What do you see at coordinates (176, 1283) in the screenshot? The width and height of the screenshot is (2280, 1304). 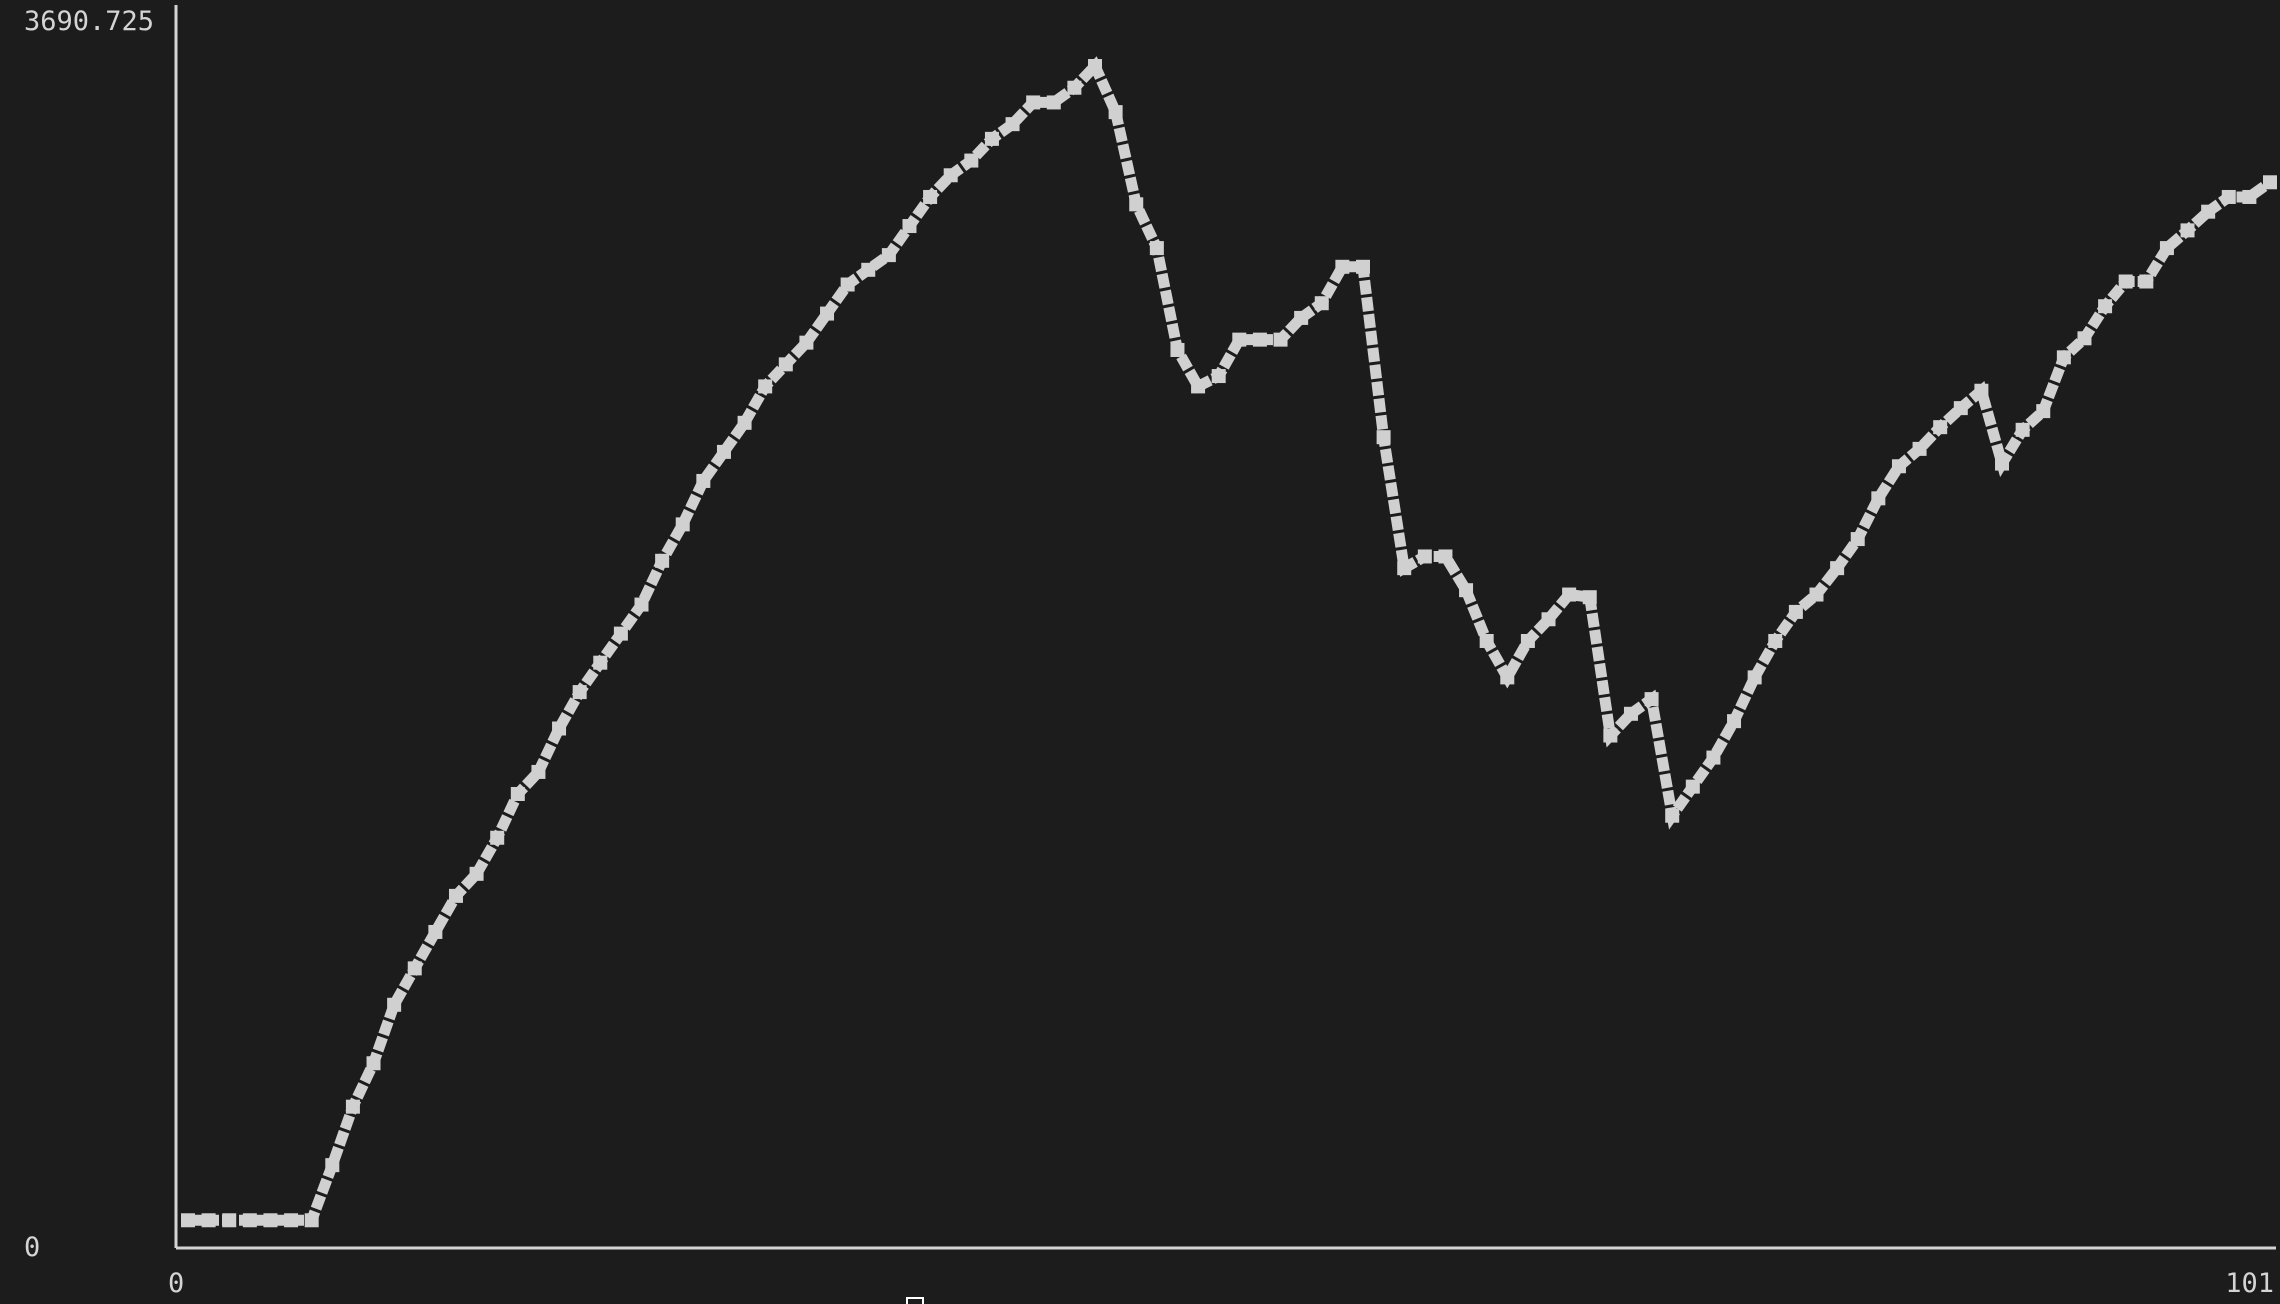 I see `x-tick-label-left: 0` at bounding box center [176, 1283].